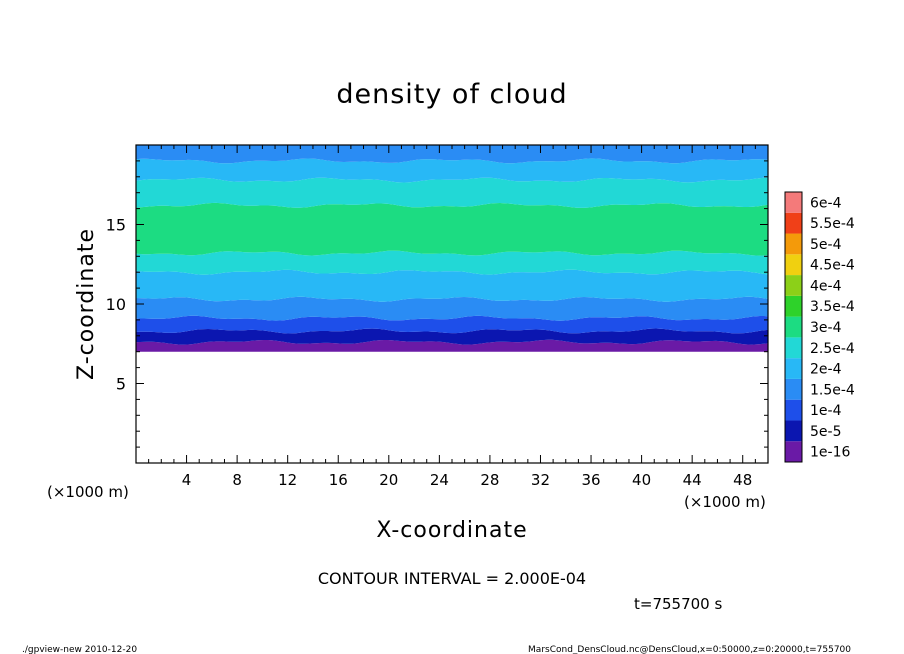 Image resolution: width=904 pixels, height=654 pixels. I want to click on colorbar-label: 4.5e-4, so click(832, 266).